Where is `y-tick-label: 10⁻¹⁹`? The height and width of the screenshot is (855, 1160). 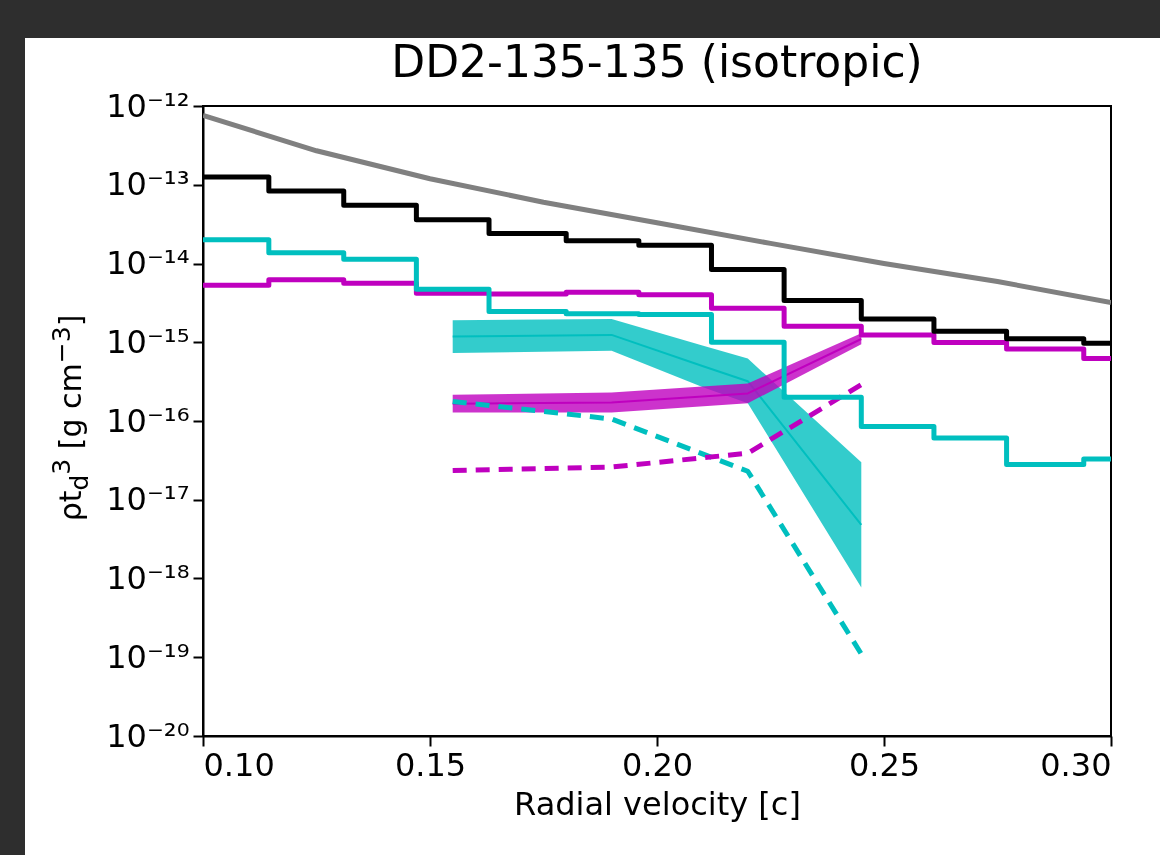 y-tick-label: 10⁻¹⁹ is located at coordinates (148, 656).